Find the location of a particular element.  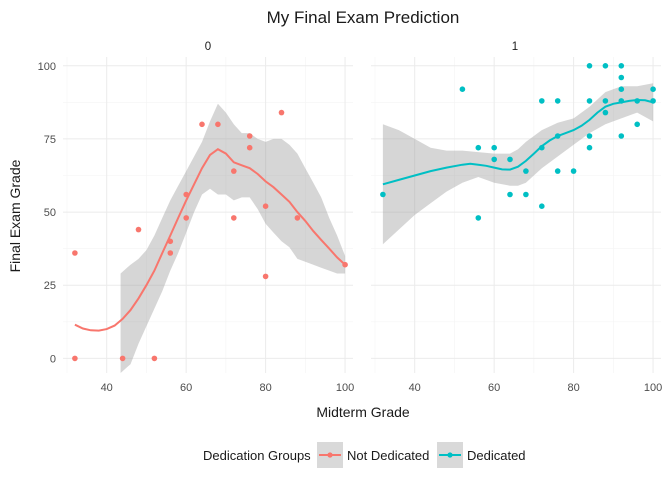

x-tick-label-0-80: 80 is located at coordinates (265, 388).